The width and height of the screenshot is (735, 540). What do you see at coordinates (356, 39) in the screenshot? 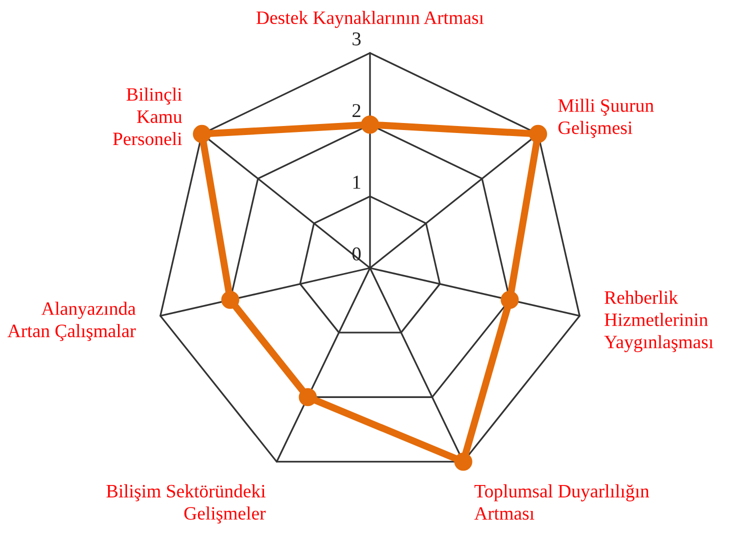
I see `y-tick-label: 3` at bounding box center [356, 39].